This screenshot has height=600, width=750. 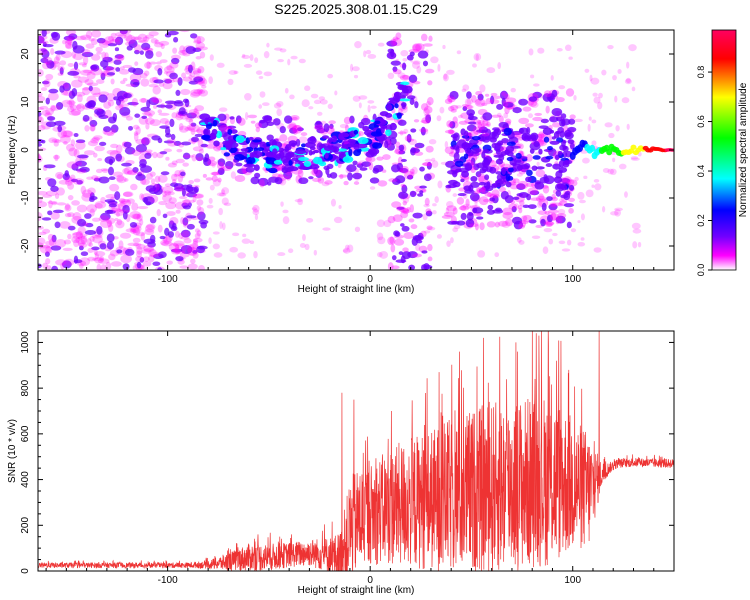 What do you see at coordinates (168, 279) in the screenshot?
I see `spectrogram-xtick-label: -100` at bounding box center [168, 279].